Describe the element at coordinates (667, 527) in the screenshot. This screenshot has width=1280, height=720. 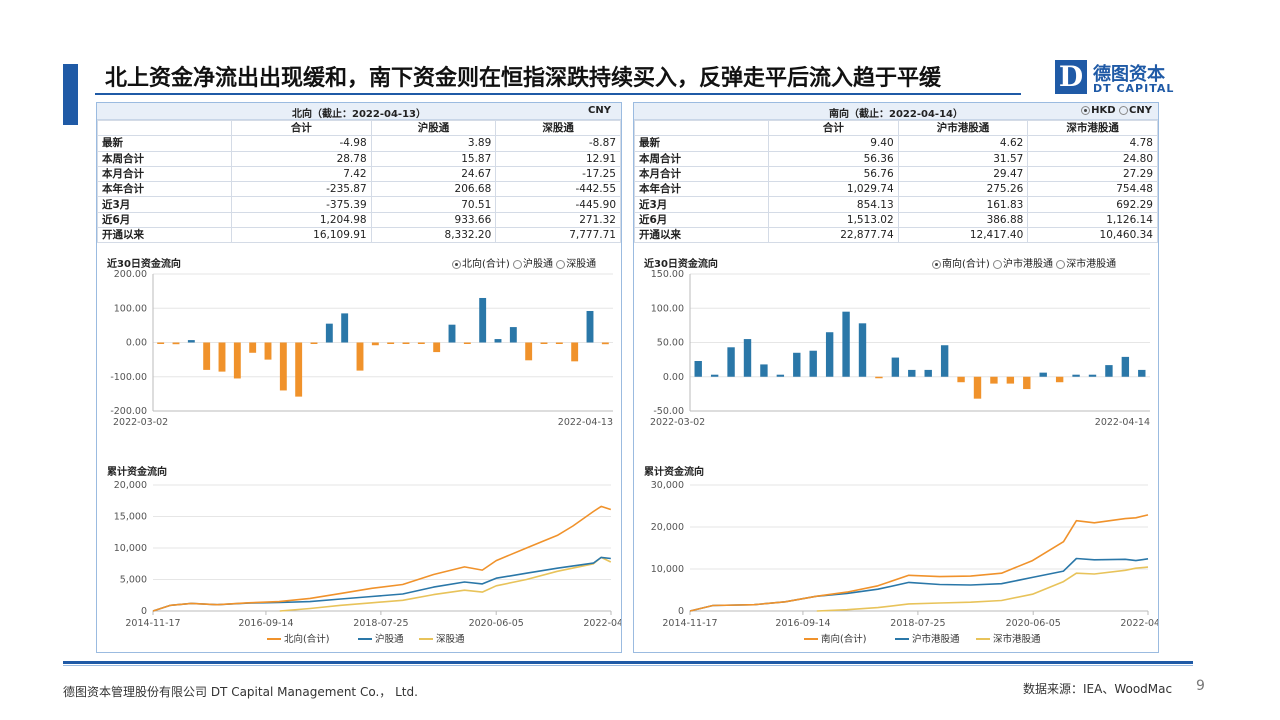
I see `y-tick-label: 20,000` at that location.